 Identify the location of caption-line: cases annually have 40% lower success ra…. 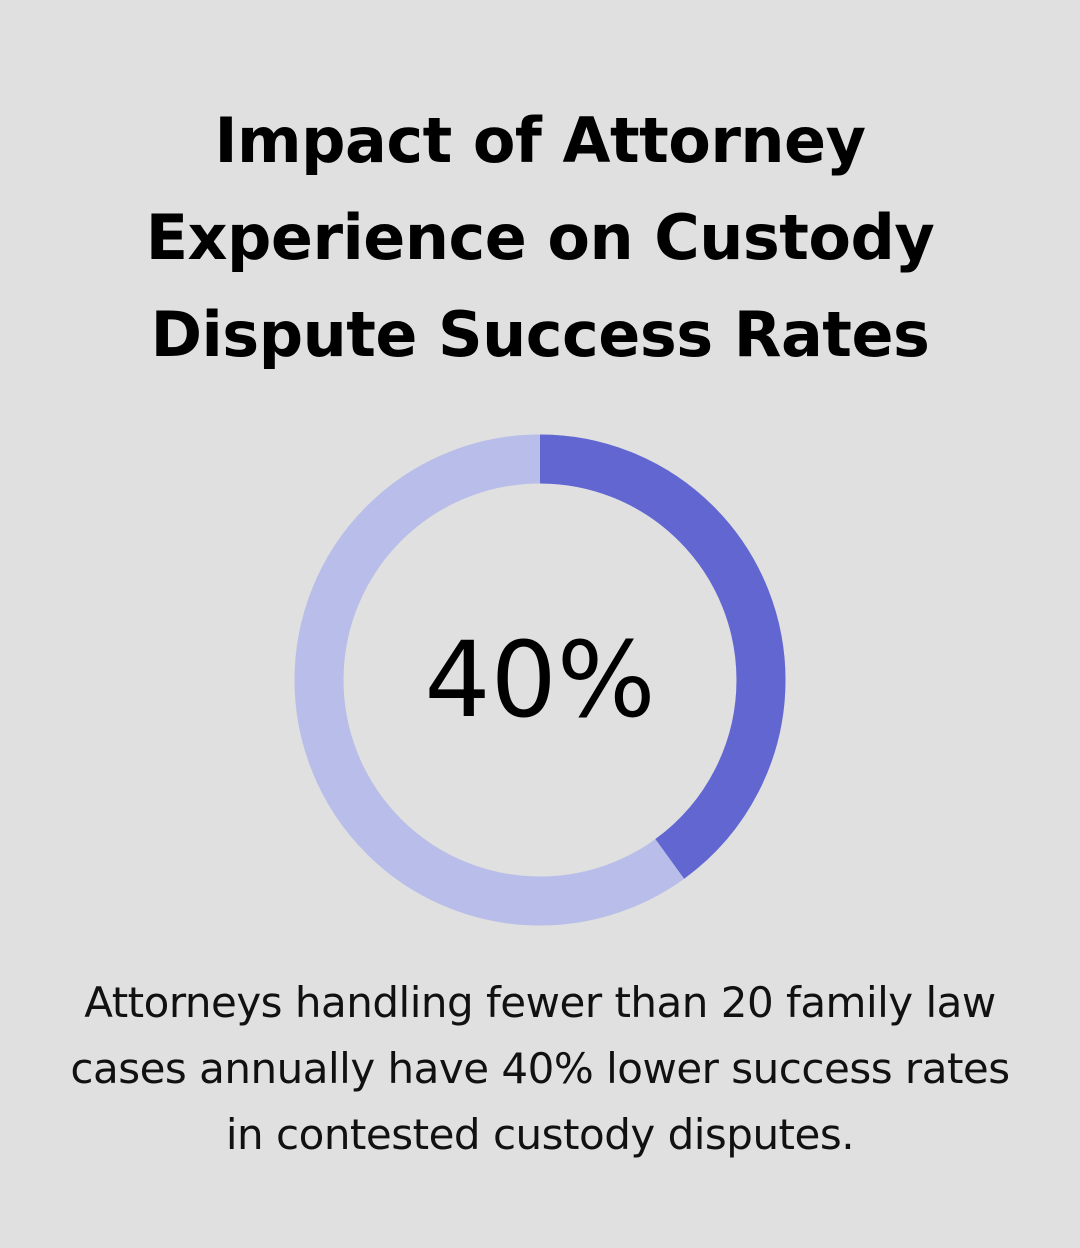
(540, 1068).